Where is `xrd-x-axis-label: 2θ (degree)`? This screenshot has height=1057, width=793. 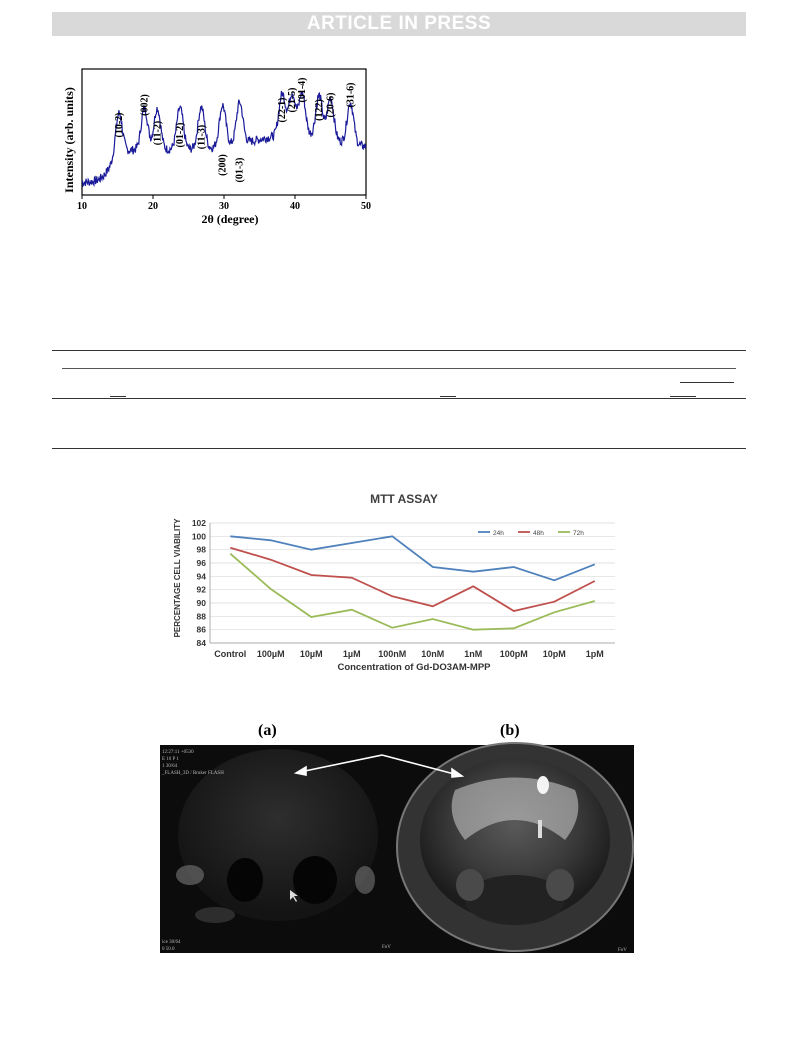
xrd-x-axis-label: 2θ (degree) is located at coordinates (229, 219).